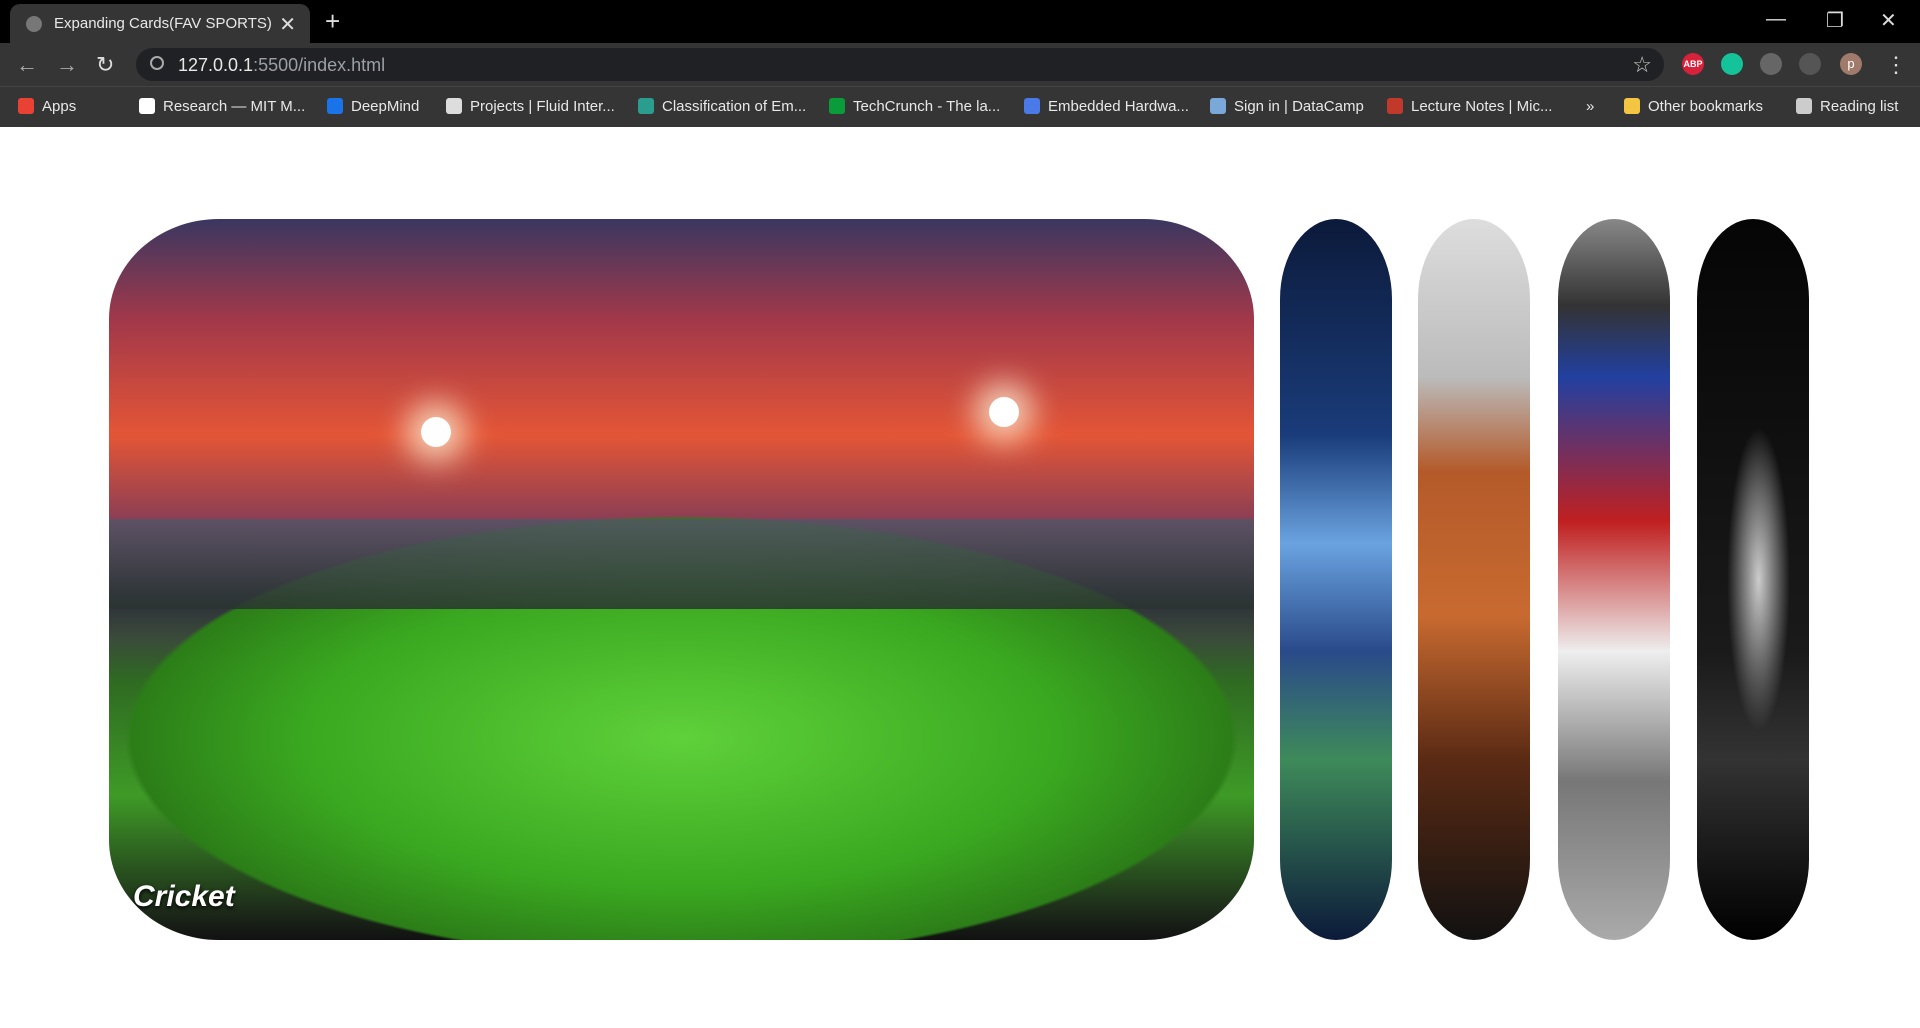  Describe the element at coordinates (333, 21) in the screenshot. I see `new-tab: +` at that location.